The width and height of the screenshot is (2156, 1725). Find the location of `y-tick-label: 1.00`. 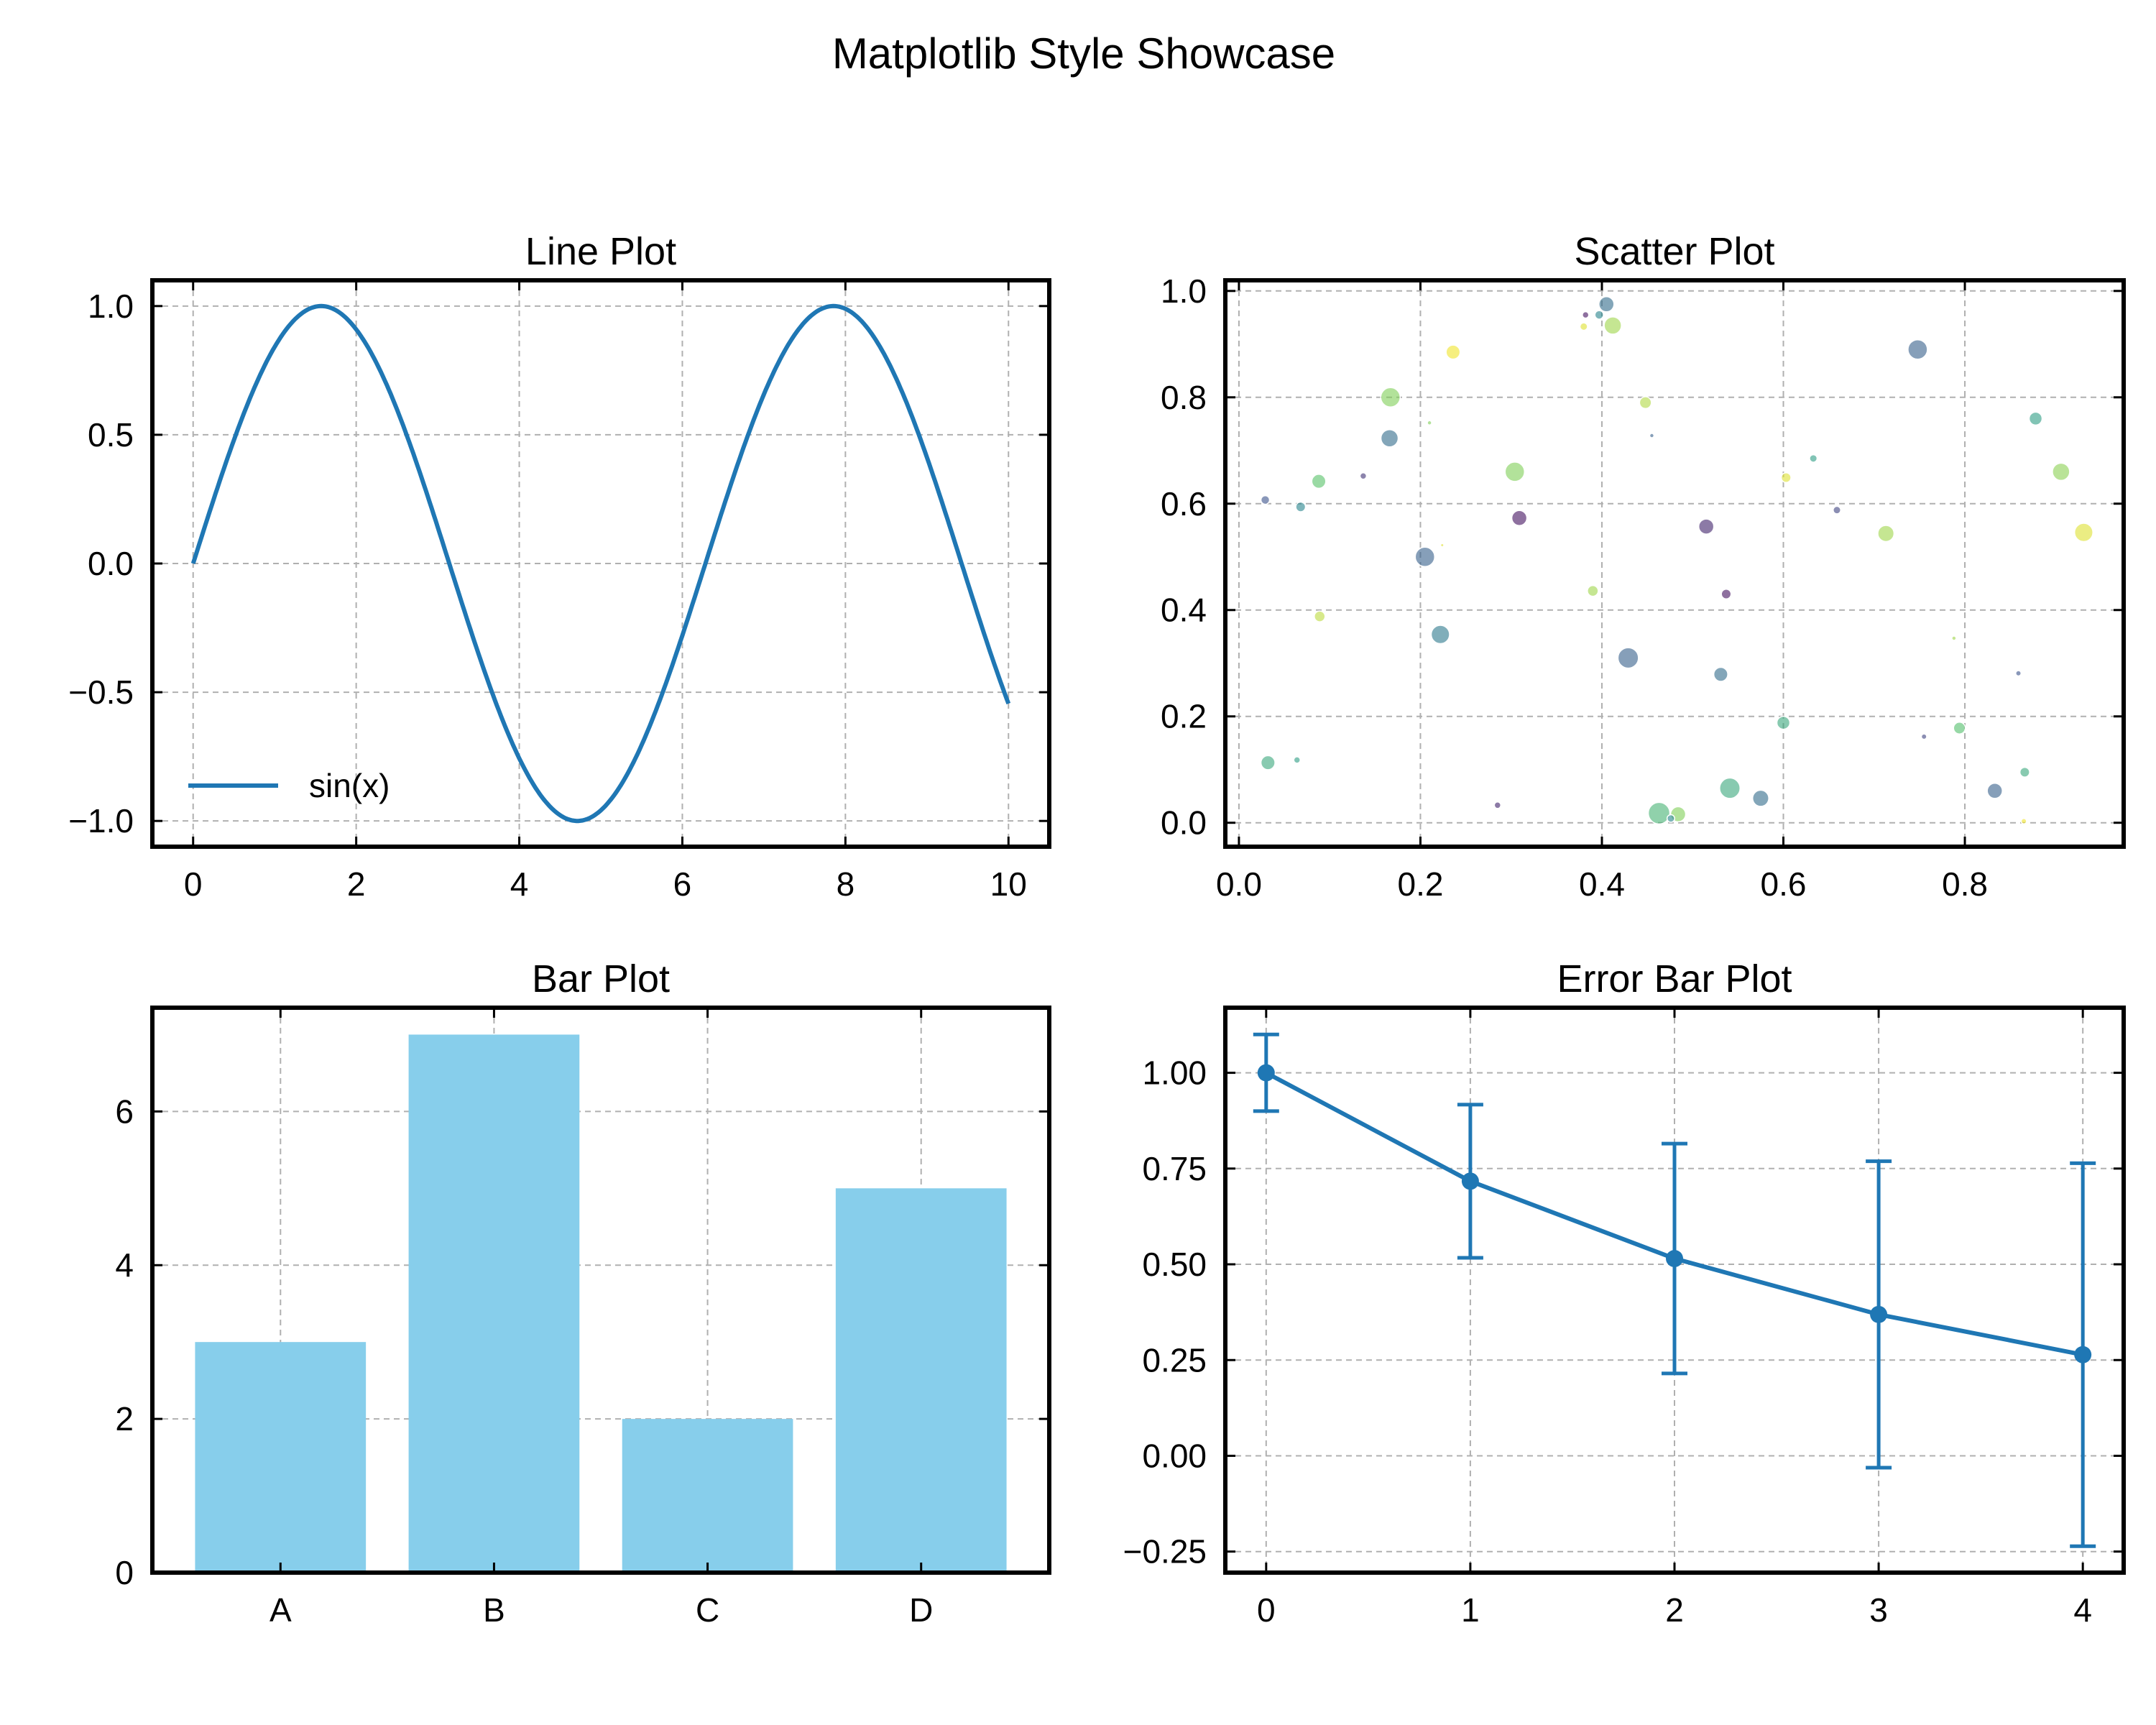

y-tick-label: 1.00 is located at coordinates (1174, 1073).